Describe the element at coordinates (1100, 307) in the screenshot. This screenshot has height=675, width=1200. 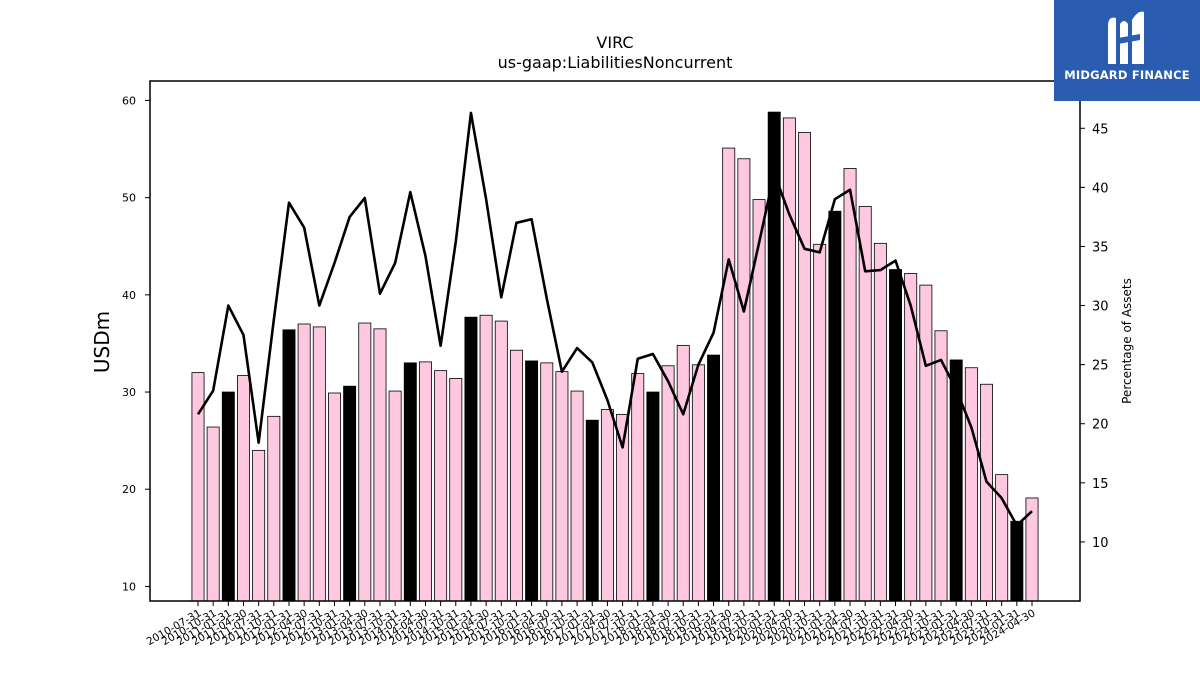
I see `y2-tick-label: 30` at that location.